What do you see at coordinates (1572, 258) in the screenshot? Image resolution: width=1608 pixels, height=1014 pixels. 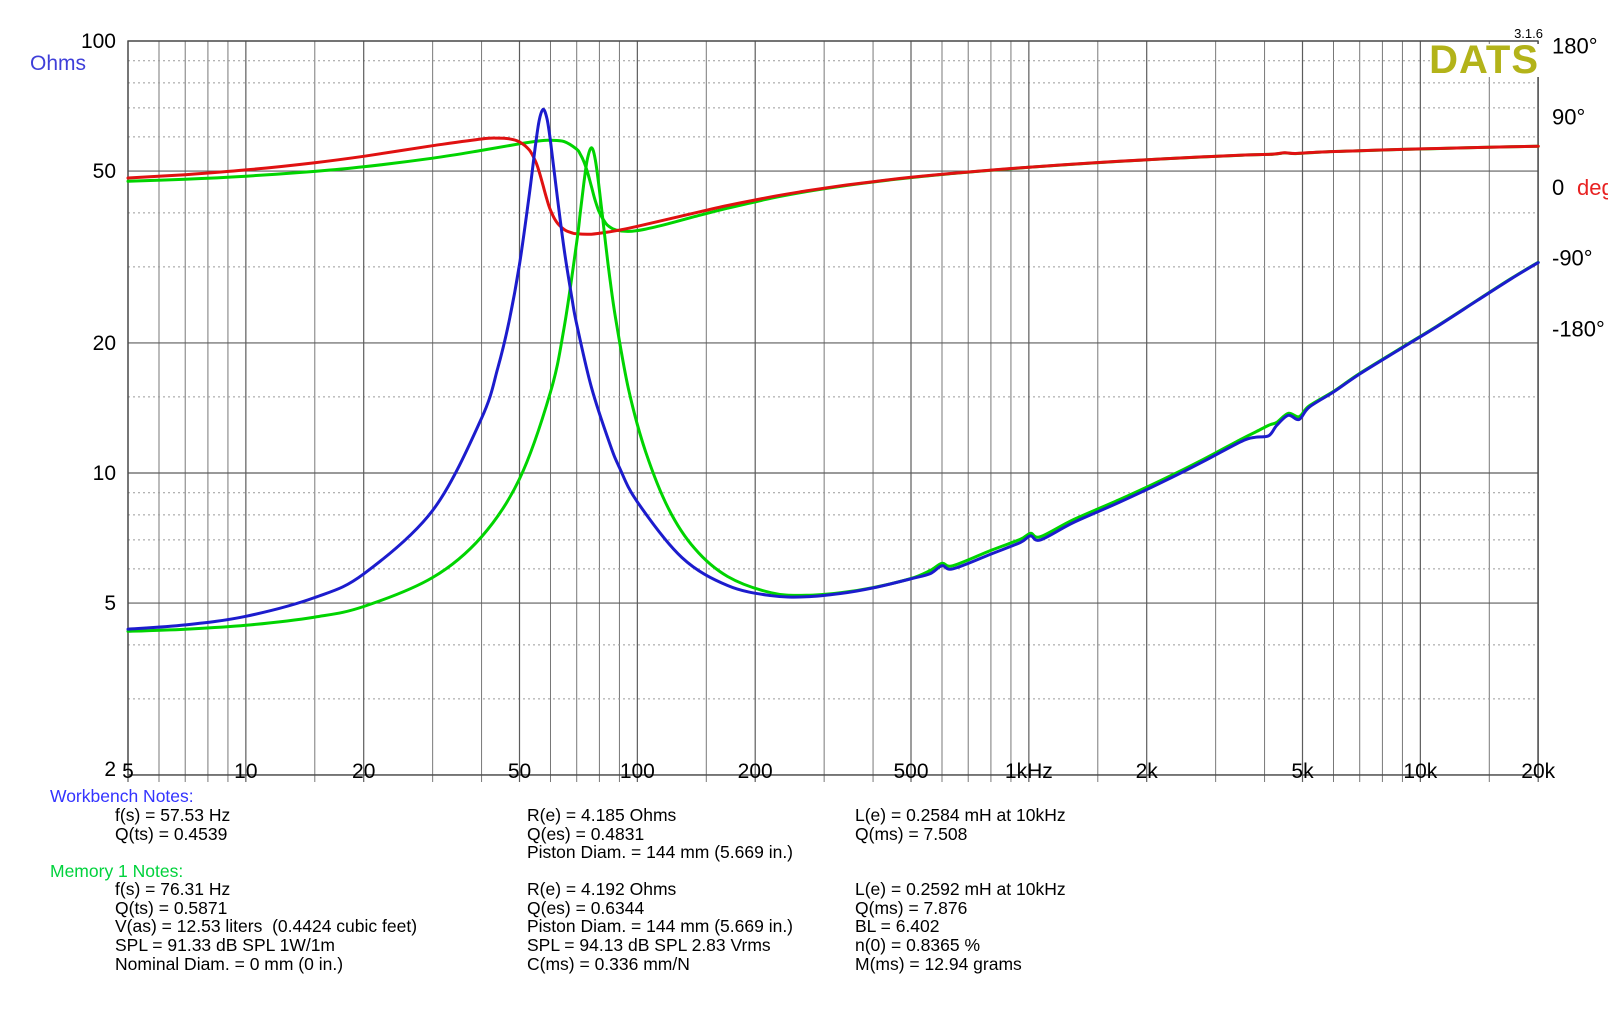 I see `y-right-tick-label: -90°` at bounding box center [1572, 258].